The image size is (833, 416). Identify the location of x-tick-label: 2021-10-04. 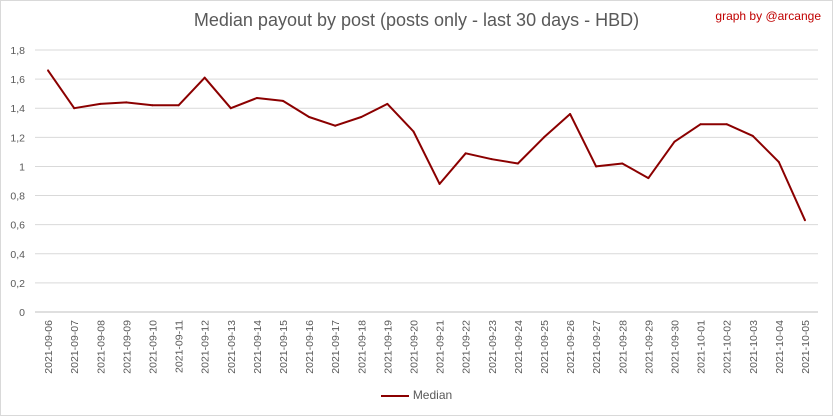
(780, 347).